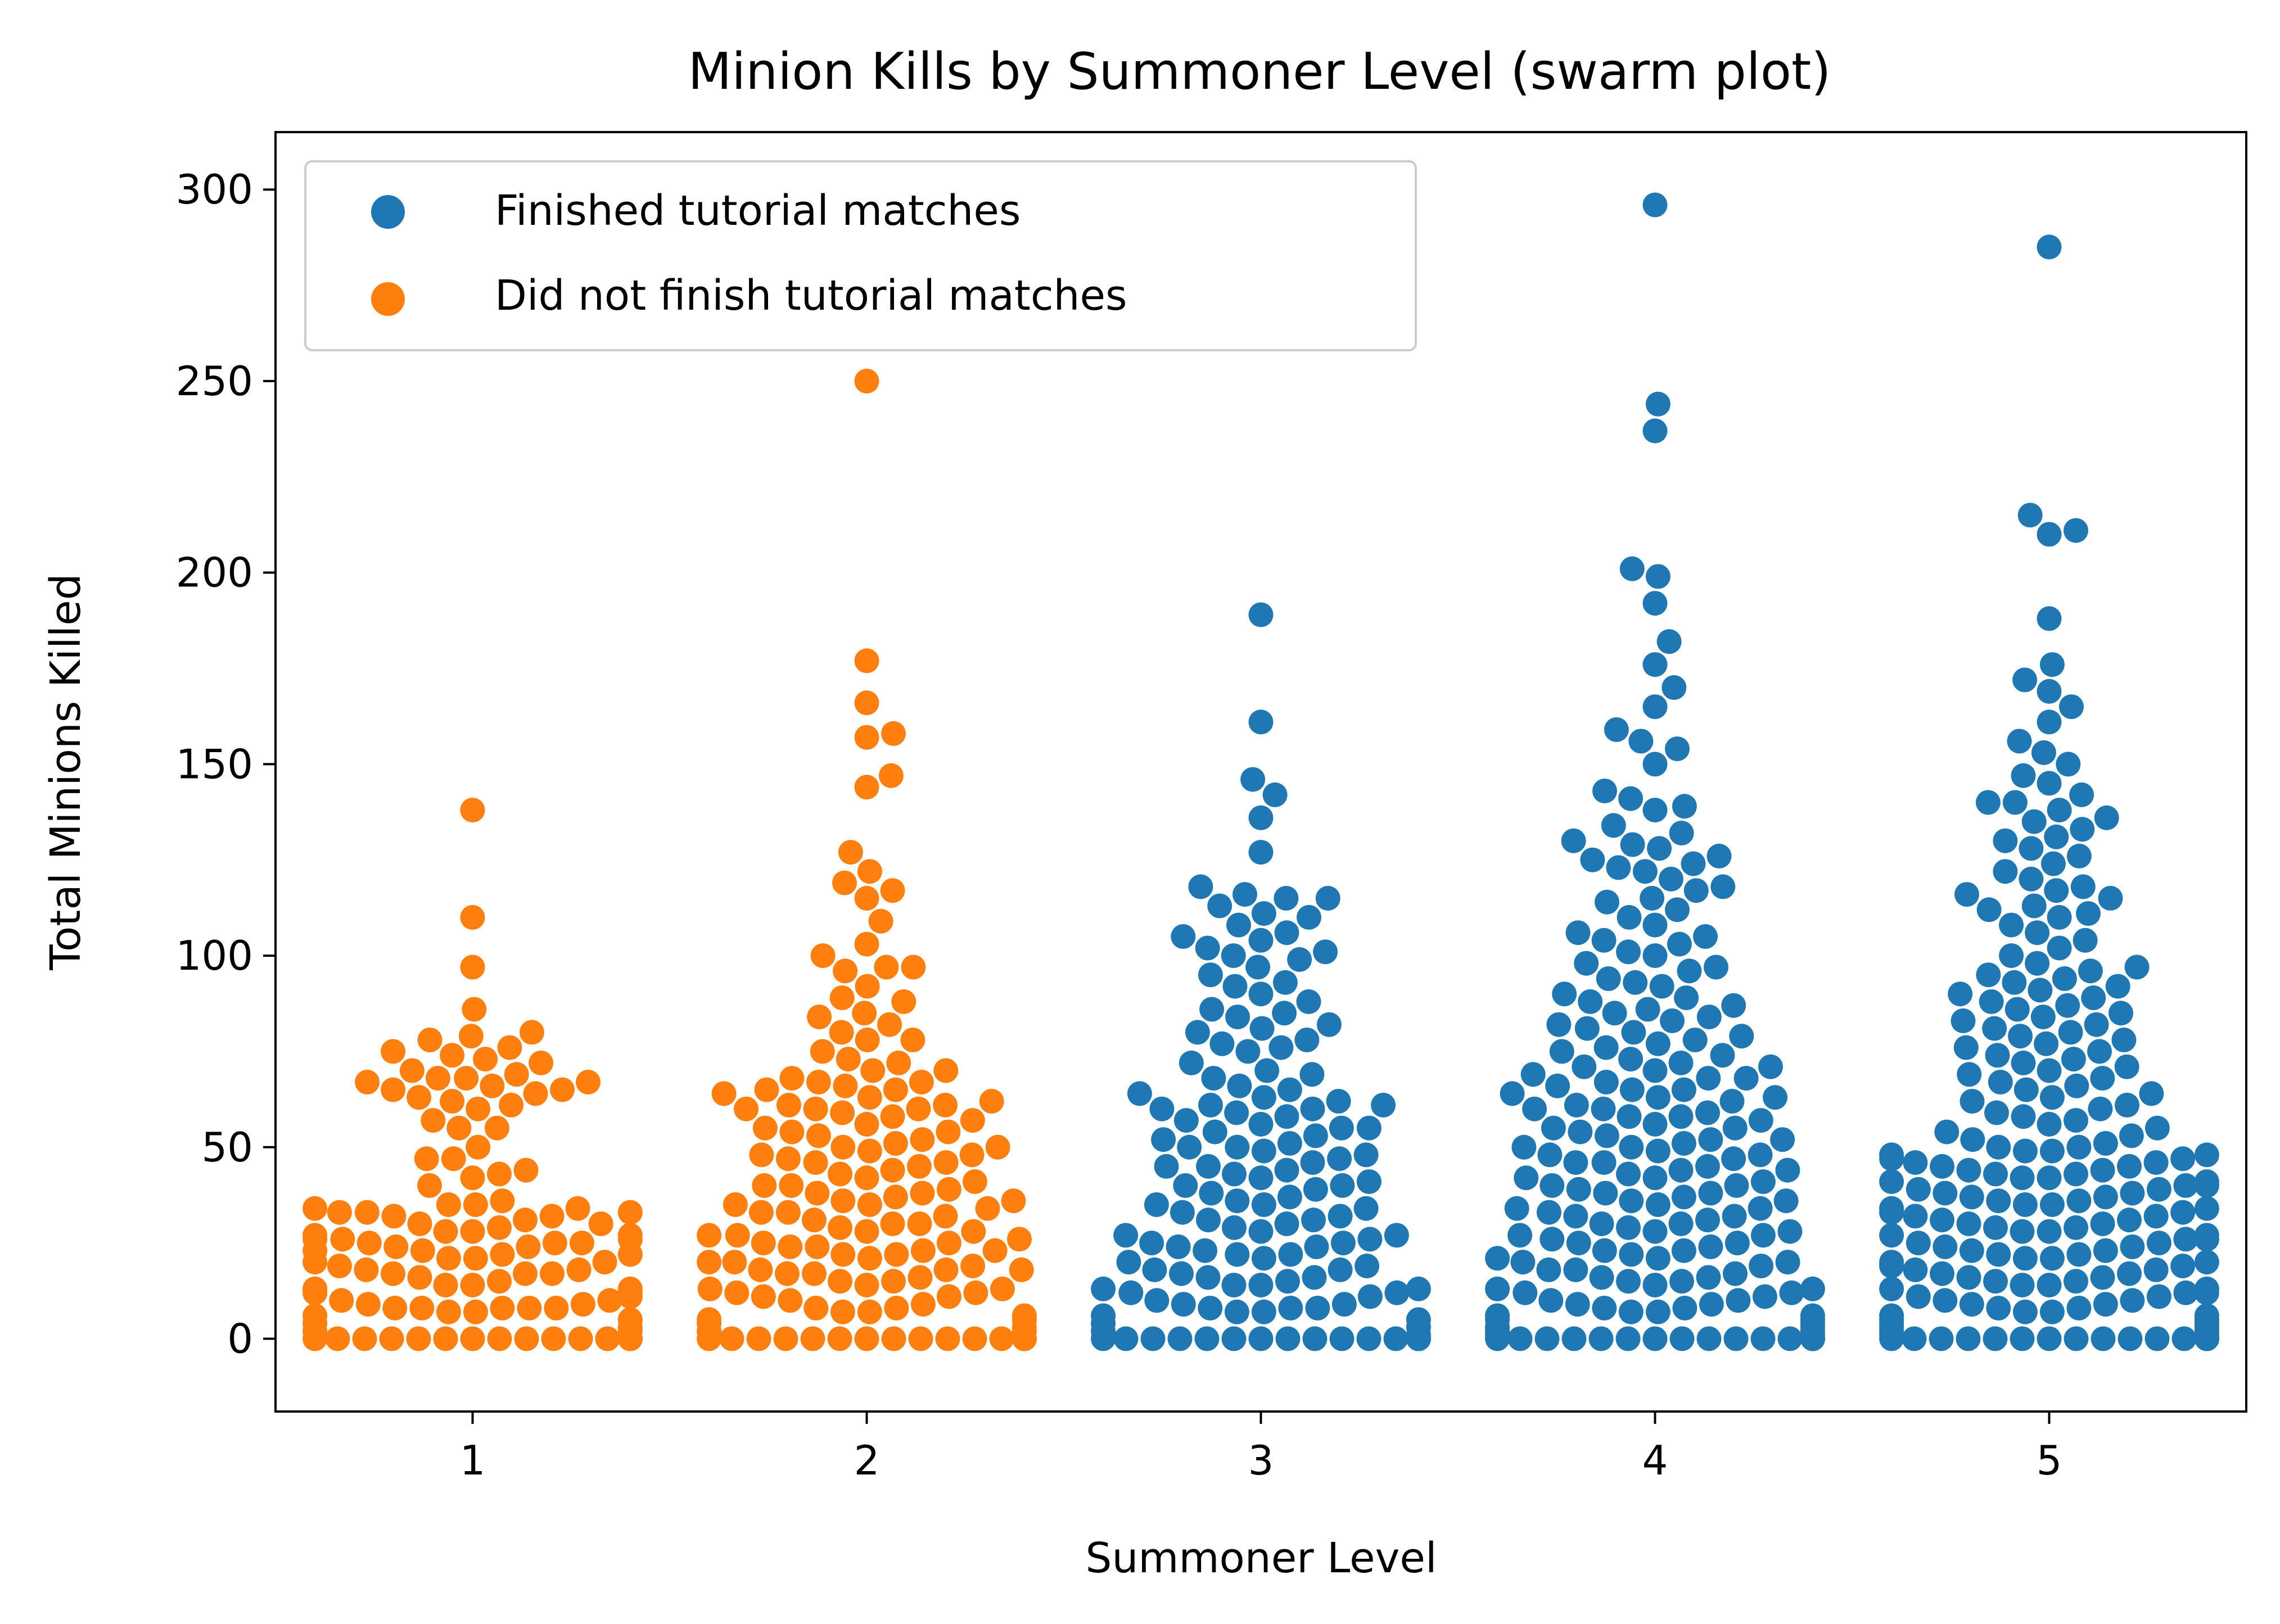 This screenshot has height=1624, width=2280. What do you see at coordinates (1261, 1558) in the screenshot?
I see `x-axis-label: Summoner Level` at bounding box center [1261, 1558].